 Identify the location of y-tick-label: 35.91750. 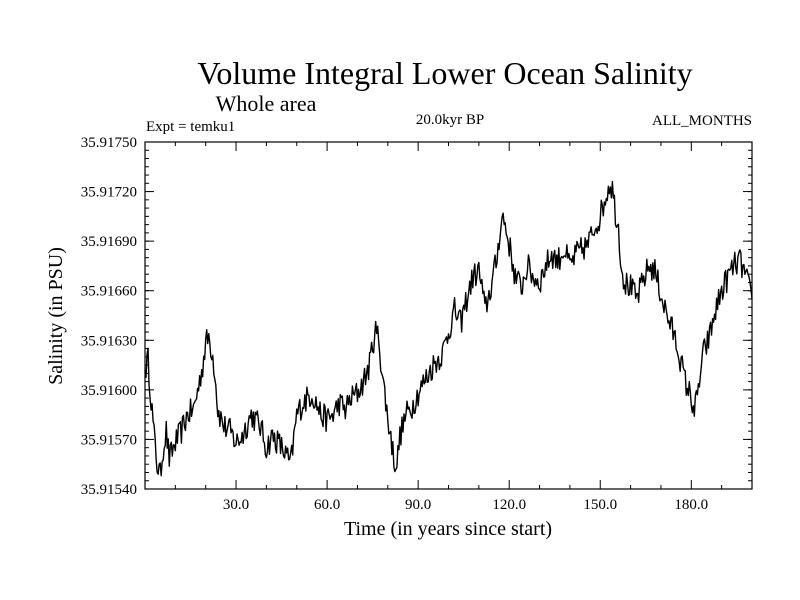
(109, 143).